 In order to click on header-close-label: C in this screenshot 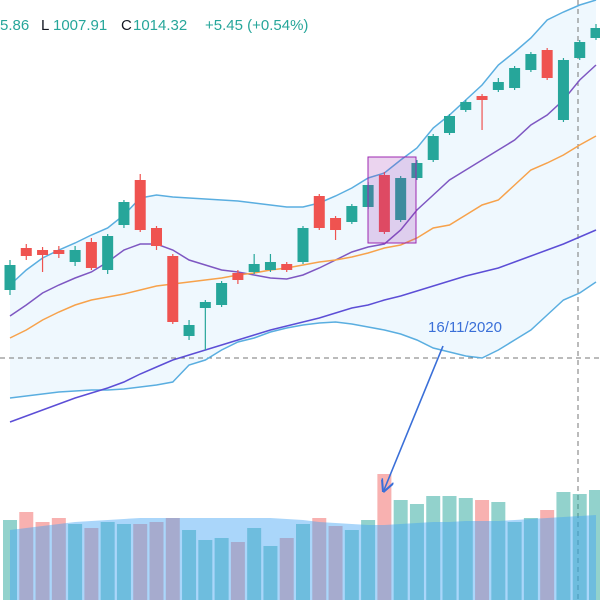, I will do `click(126, 25)`.